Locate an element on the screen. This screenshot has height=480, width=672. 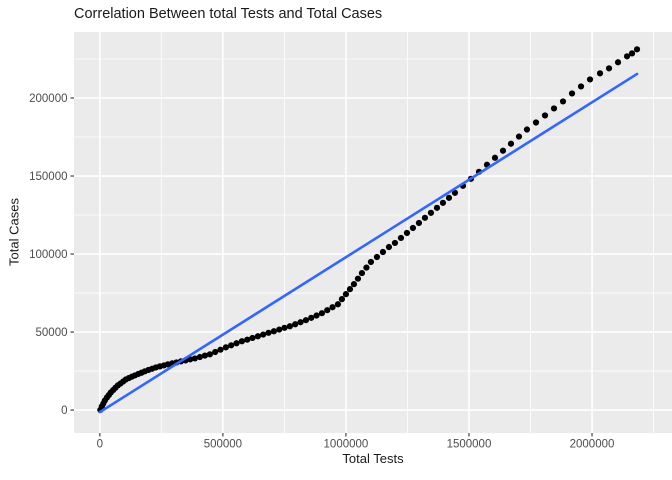
x-tick-label: 1000000 is located at coordinates (346, 445).